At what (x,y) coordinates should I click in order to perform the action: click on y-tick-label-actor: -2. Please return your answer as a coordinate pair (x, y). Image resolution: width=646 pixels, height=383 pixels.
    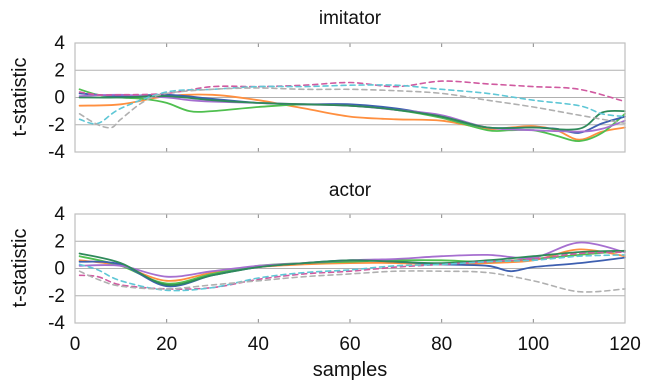
    Looking at the image, I should click on (56, 296).